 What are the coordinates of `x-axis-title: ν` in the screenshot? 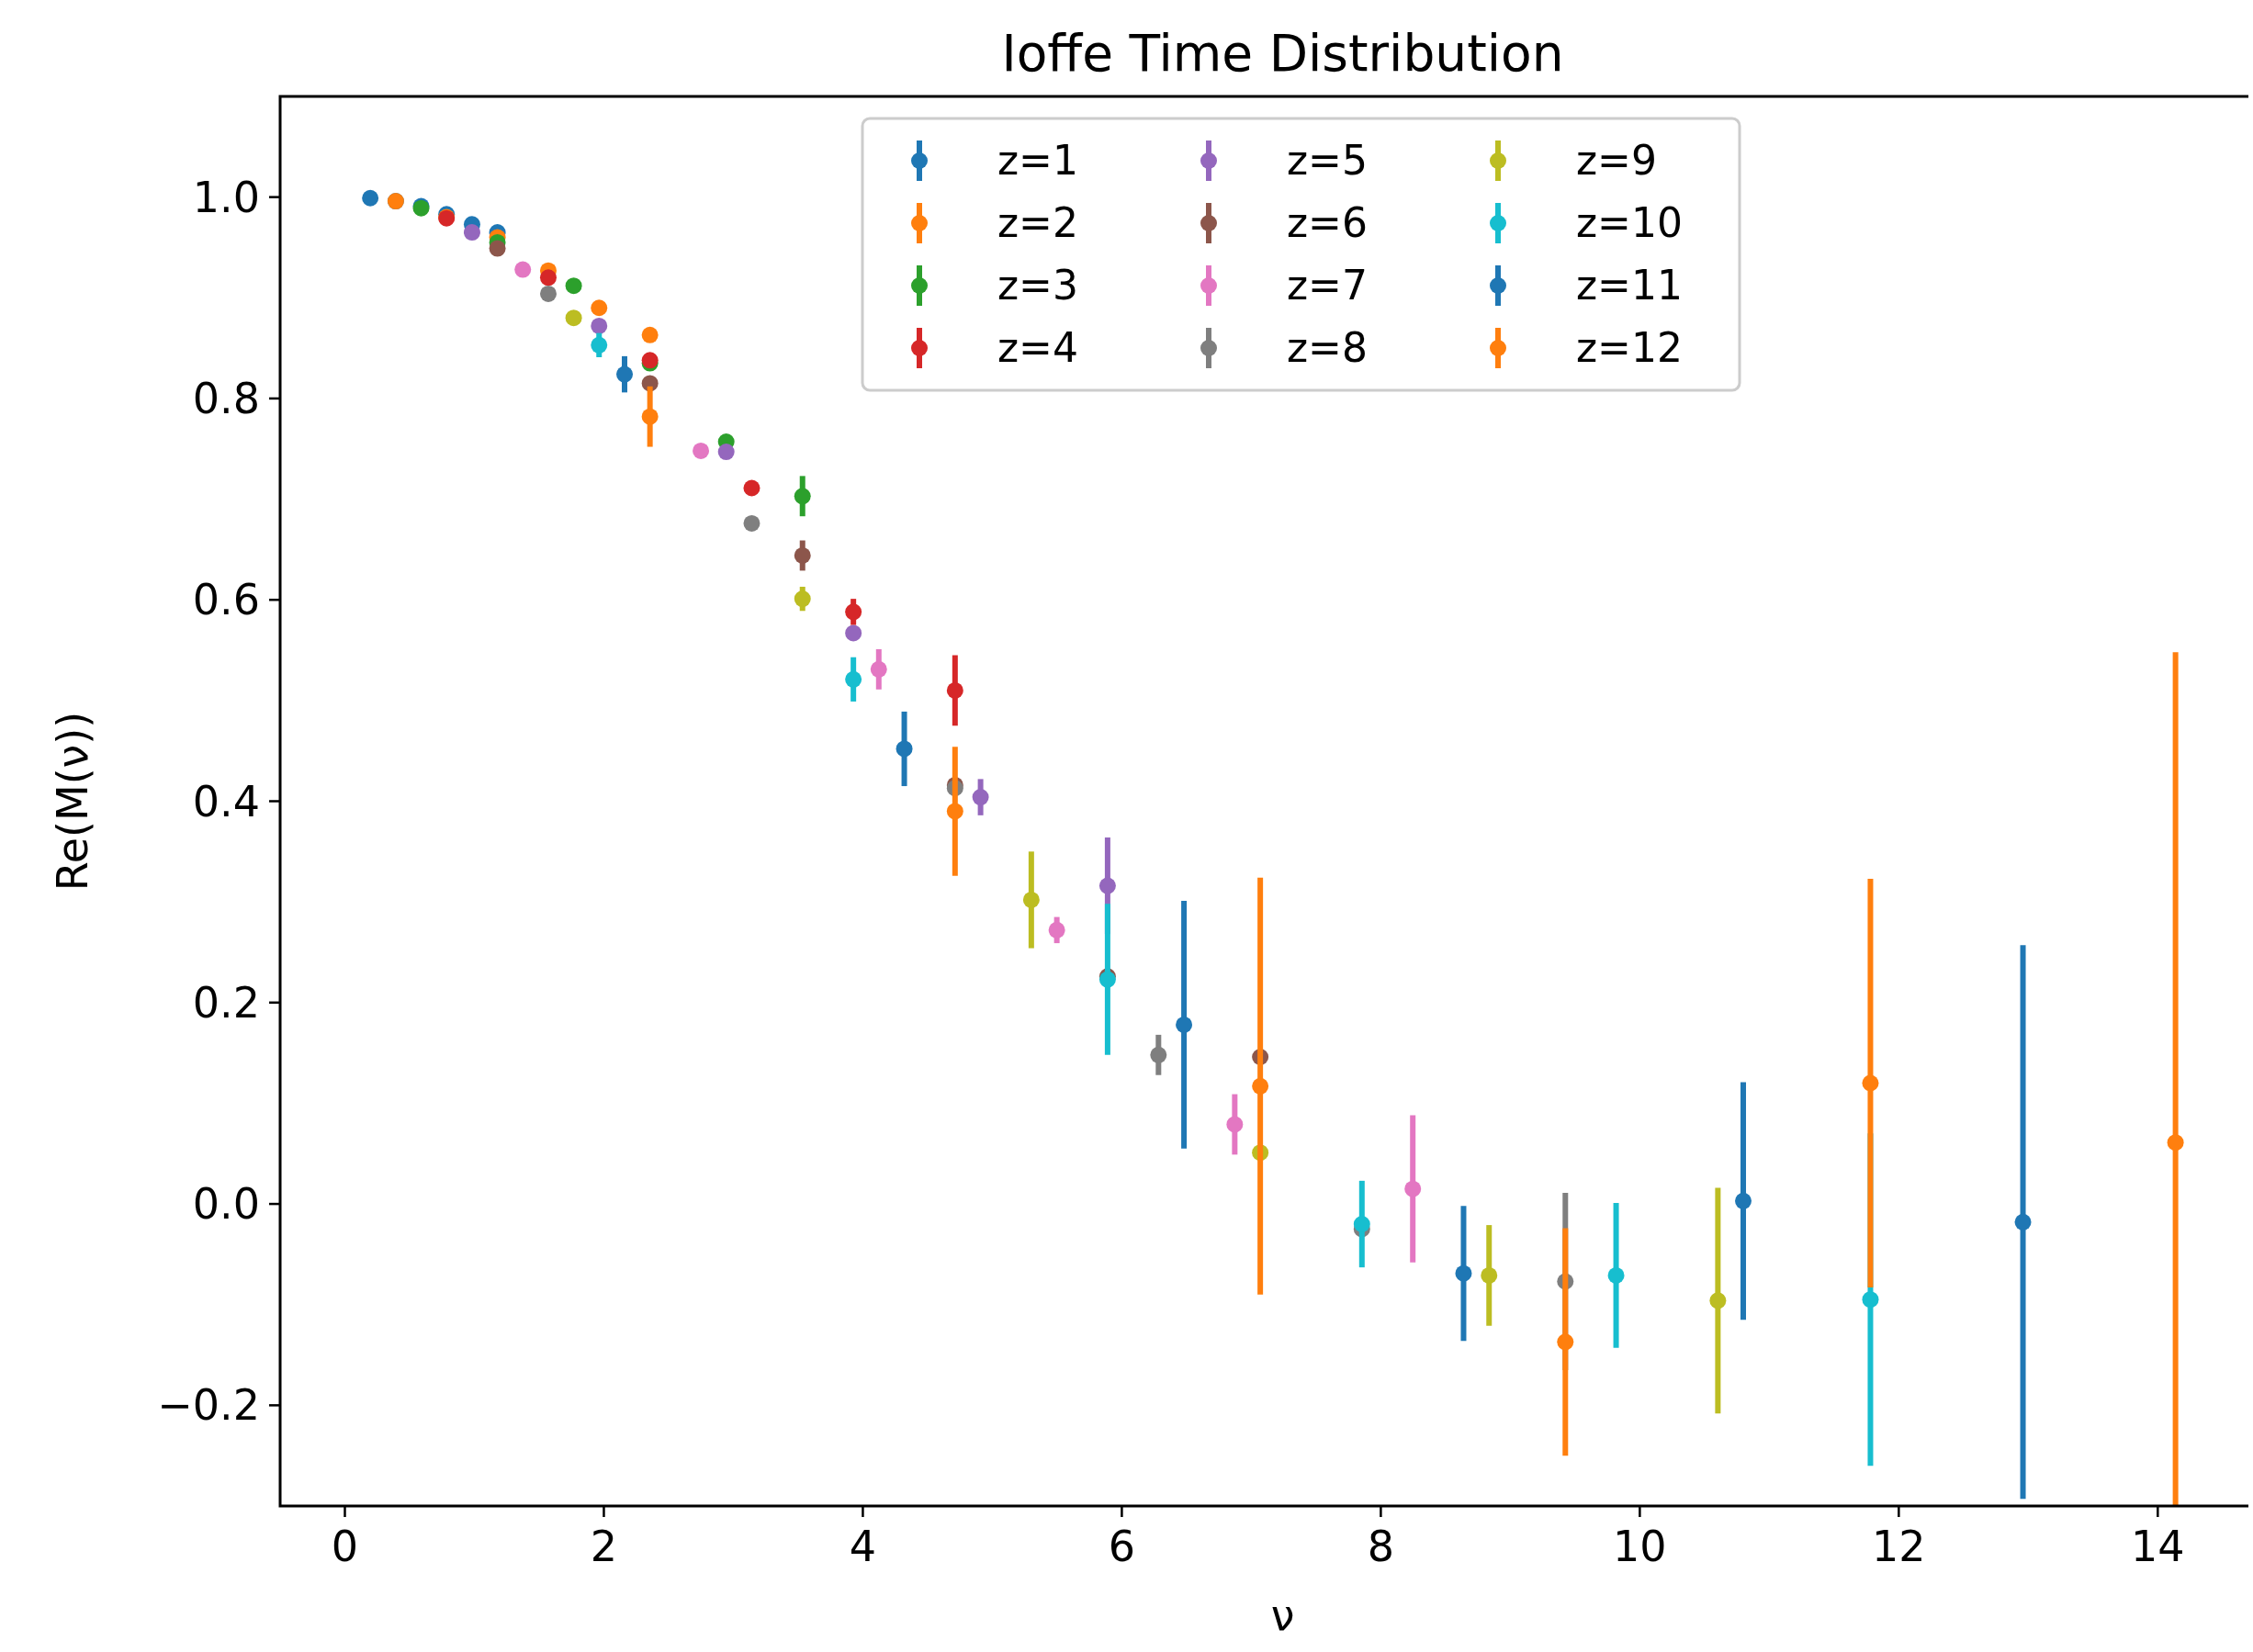 It's located at (1282, 1615).